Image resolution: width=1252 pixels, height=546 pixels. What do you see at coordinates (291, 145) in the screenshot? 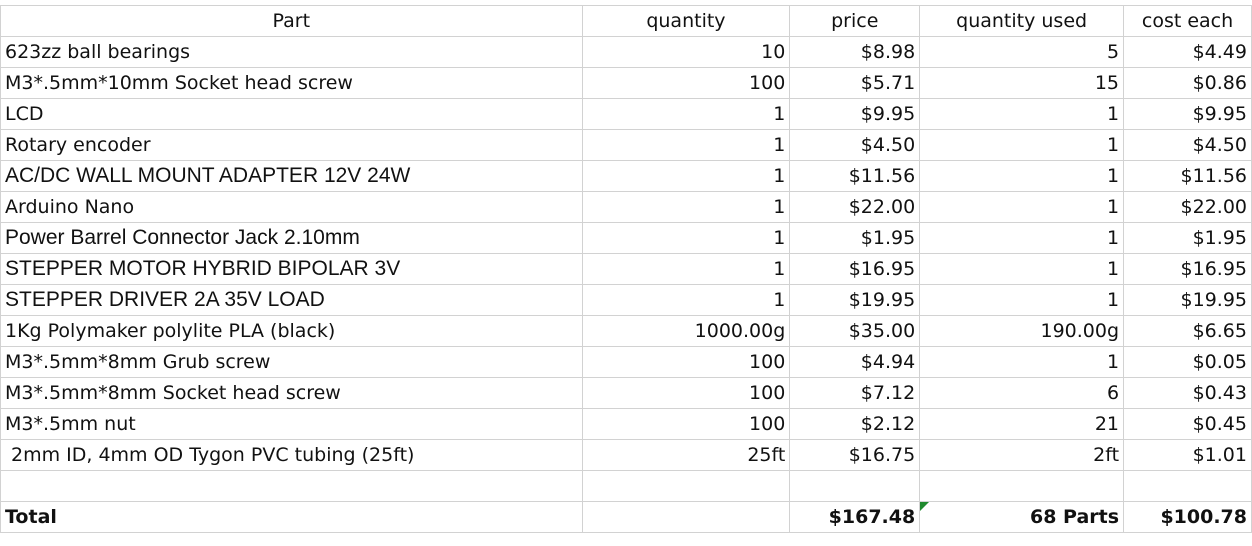
I see `part-cell: Rotary encoder` at bounding box center [291, 145].